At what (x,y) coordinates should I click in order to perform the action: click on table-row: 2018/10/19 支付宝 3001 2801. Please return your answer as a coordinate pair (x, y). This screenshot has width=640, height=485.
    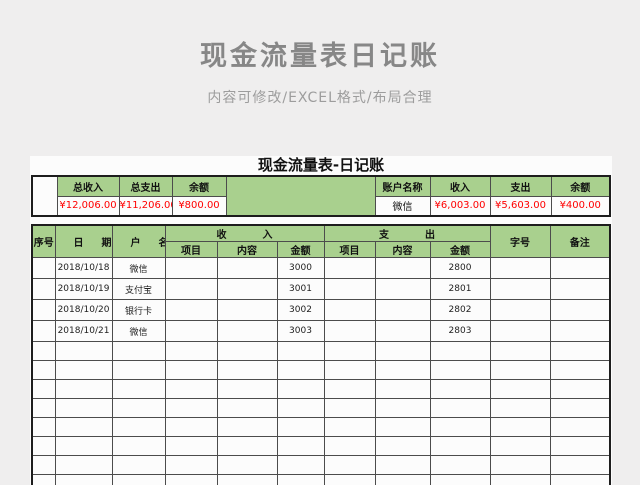
    Looking at the image, I should click on (321, 289).